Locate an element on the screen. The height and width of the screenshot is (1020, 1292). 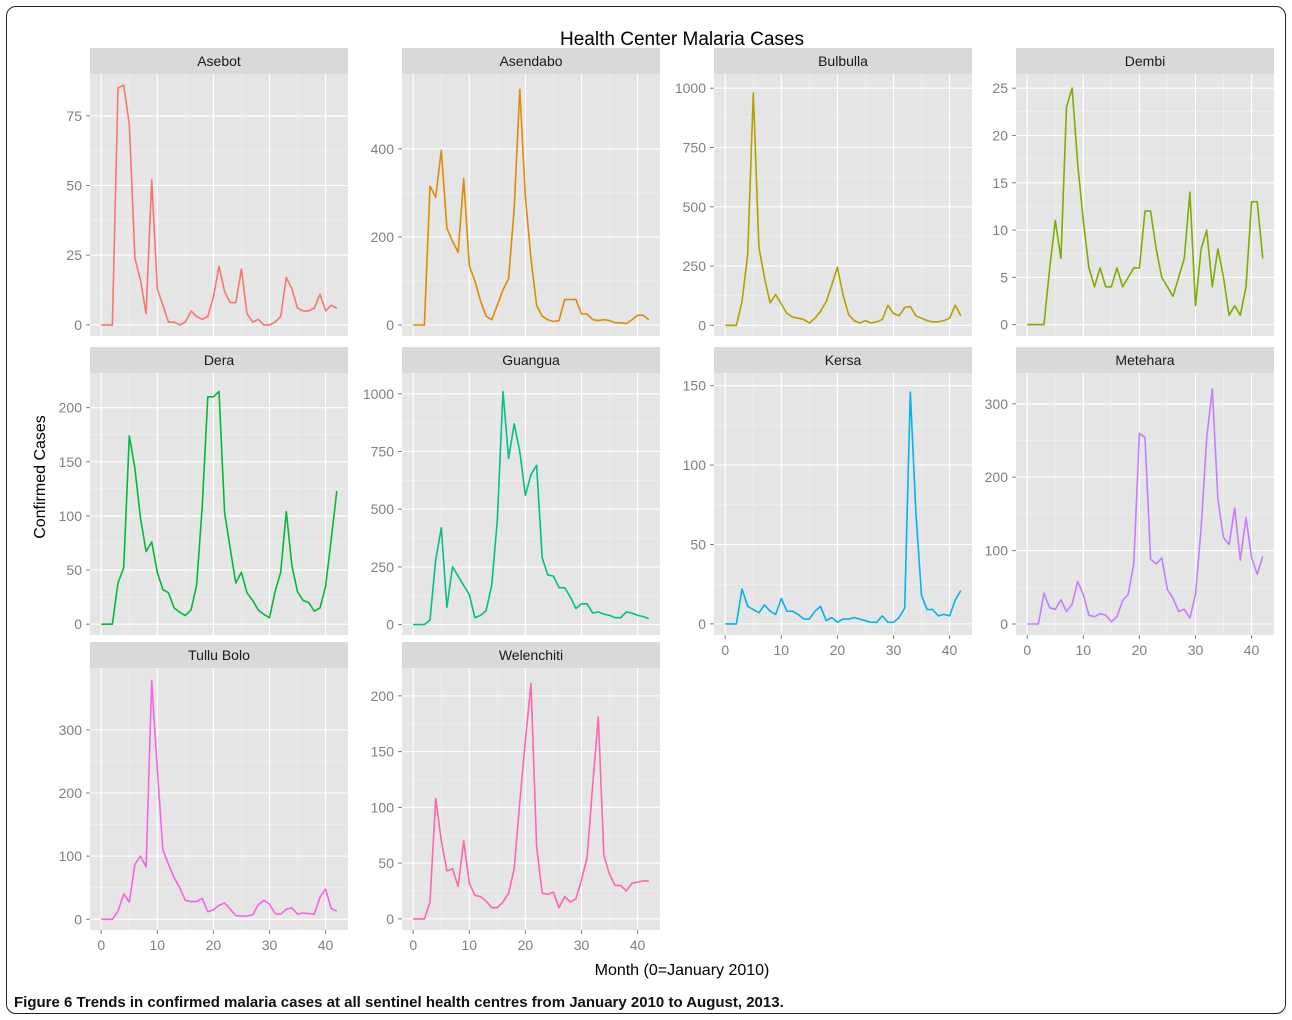
facet-strip-label: Metehara is located at coordinates (1144, 360).